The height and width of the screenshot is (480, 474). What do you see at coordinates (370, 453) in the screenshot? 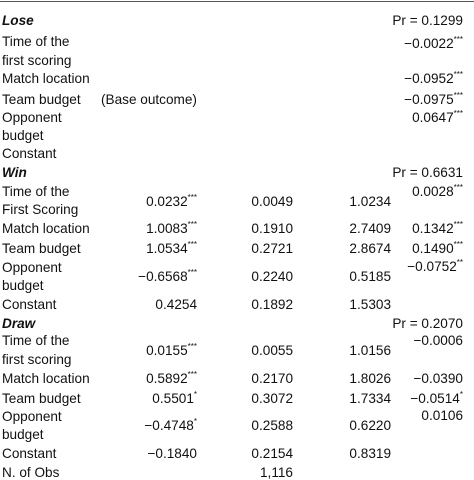
I see `odds-ratio-value: 0.8319` at bounding box center [370, 453].